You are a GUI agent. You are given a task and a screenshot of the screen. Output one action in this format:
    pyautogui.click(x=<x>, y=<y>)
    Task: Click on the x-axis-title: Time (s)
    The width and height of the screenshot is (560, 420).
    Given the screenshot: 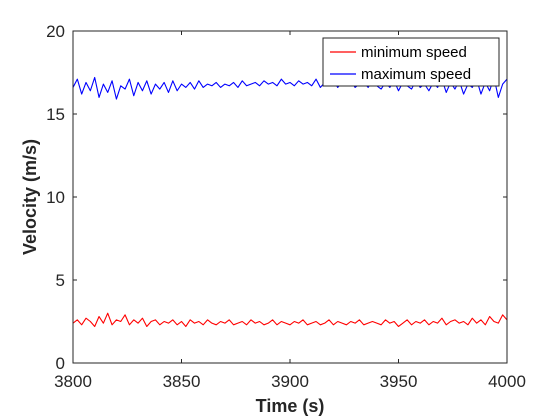 What is the action you would take?
    pyautogui.click(x=290, y=406)
    